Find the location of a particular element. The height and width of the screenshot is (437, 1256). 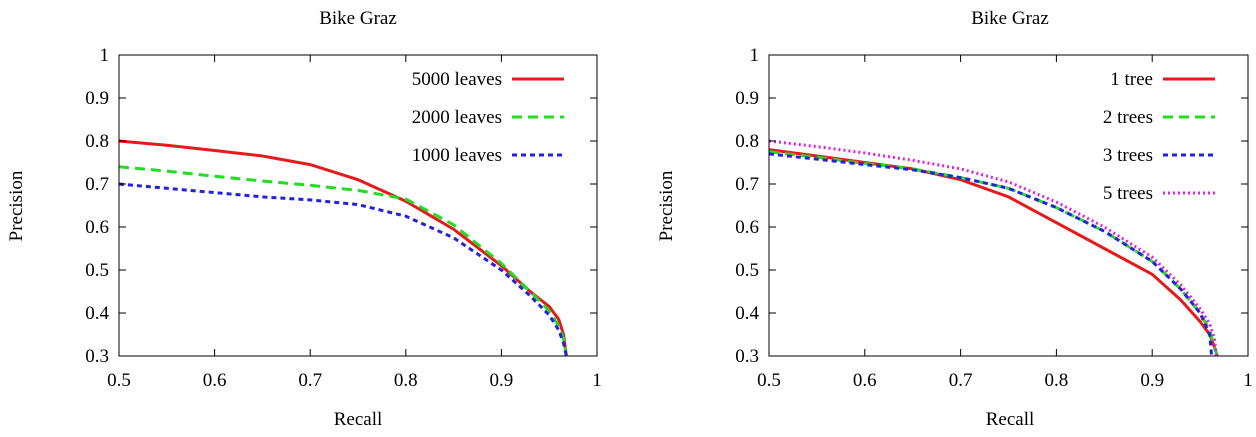

legend-label: 2000 leaves is located at coordinates (457, 117).